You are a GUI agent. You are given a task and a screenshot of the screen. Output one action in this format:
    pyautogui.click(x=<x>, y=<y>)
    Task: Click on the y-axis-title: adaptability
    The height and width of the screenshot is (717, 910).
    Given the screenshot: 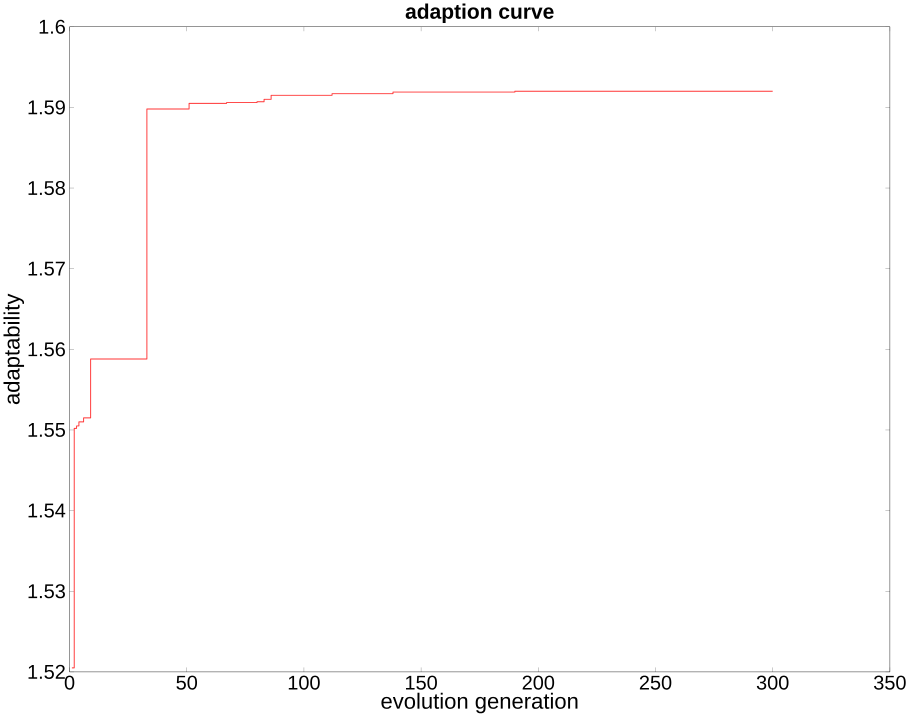 What is the action you would take?
    pyautogui.click(x=14, y=349)
    